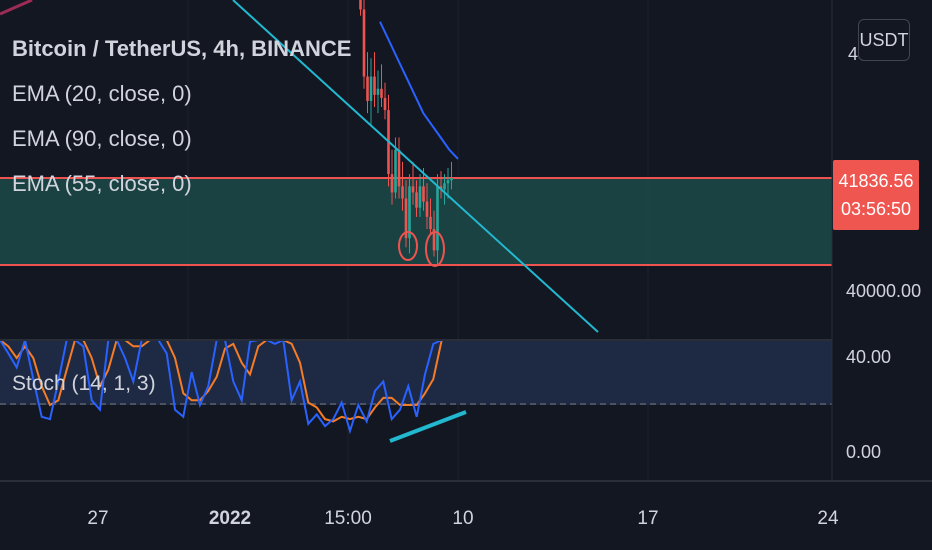 This screenshot has height=550, width=932. What do you see at coordinates (230, 518) in the screenshot?
I see `x-tick-label: 2022` at bounding box center [230, 518].